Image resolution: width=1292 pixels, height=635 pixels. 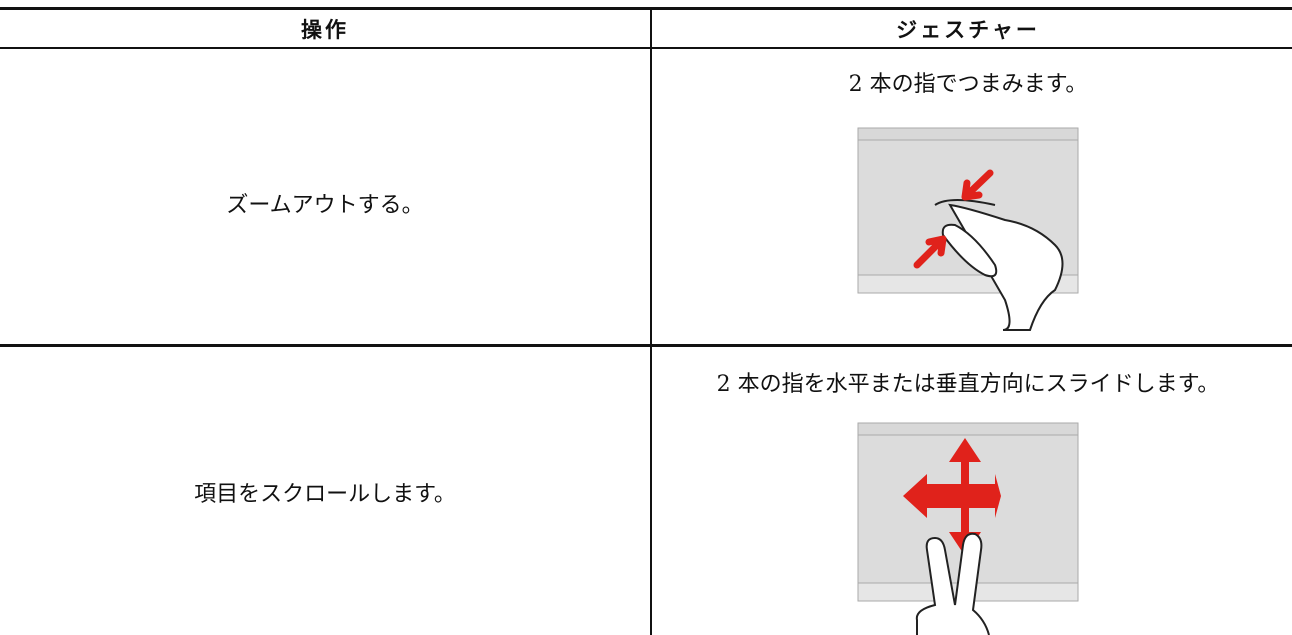 What do you see at coordinates (325, 494) in the screenshot?
I see `action-cell: 項目をスクロールします。` at bounding box center [325, 494].